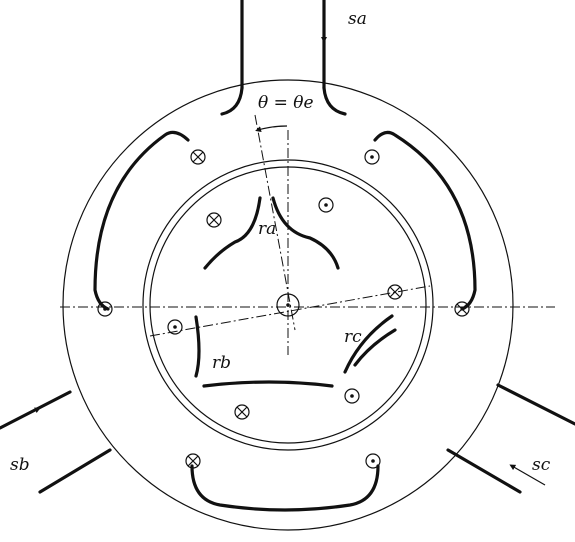 Image resolution: width=575 pixels, height=542 pixels. What do you see at coordinates (527, 475) in the screenshot?
I see `stator-sc-input-arrow` at bounding box center [527, 475].